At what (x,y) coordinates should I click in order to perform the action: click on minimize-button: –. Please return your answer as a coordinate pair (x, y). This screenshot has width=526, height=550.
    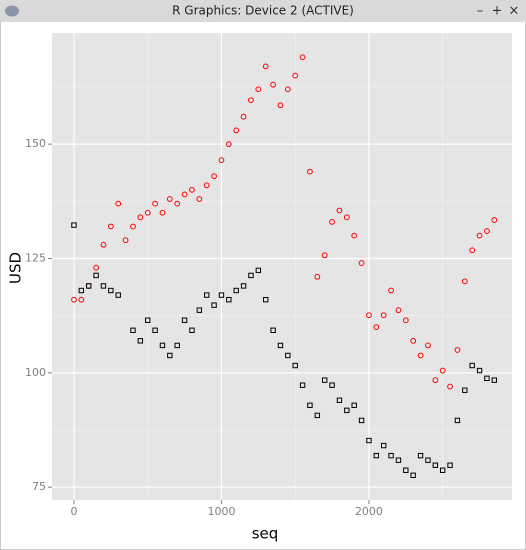
    Looking at the image, I should click on (480, 11).